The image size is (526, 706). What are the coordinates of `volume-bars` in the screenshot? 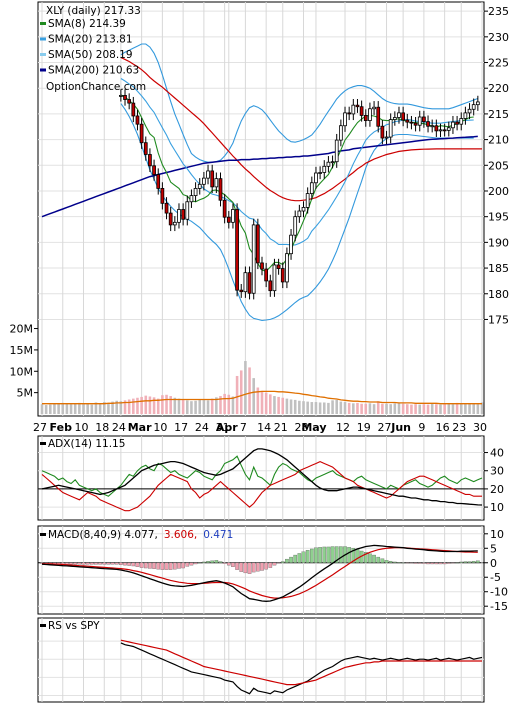 It's located at (262, 387).